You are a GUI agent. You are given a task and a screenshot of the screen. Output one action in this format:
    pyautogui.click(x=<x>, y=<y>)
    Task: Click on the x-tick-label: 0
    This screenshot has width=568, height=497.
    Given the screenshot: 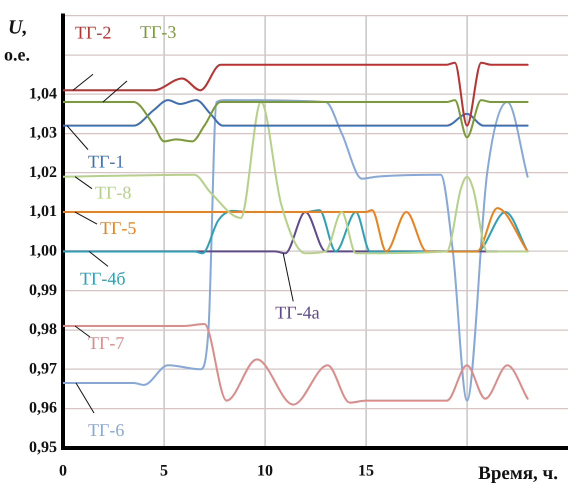 What is the action you would take?
    pyautogui.click(x=63, y=471)
    